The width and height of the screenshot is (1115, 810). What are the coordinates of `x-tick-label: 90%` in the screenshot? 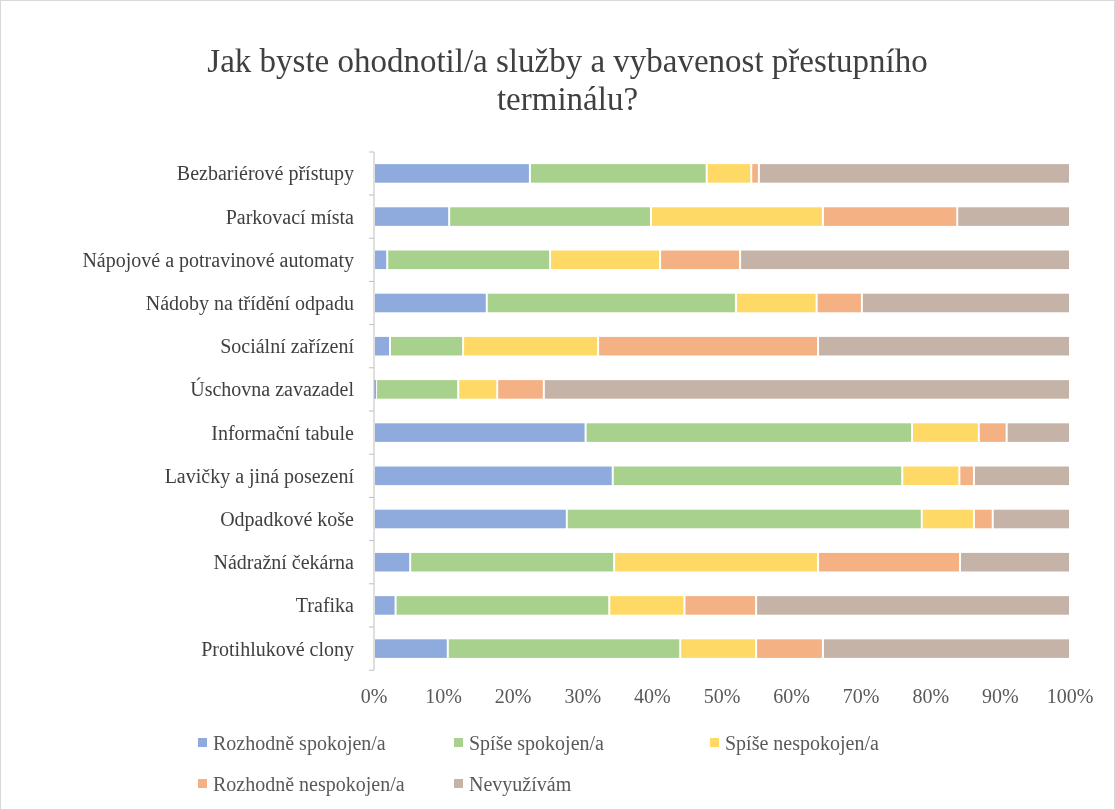 It's located at (1000, 696).